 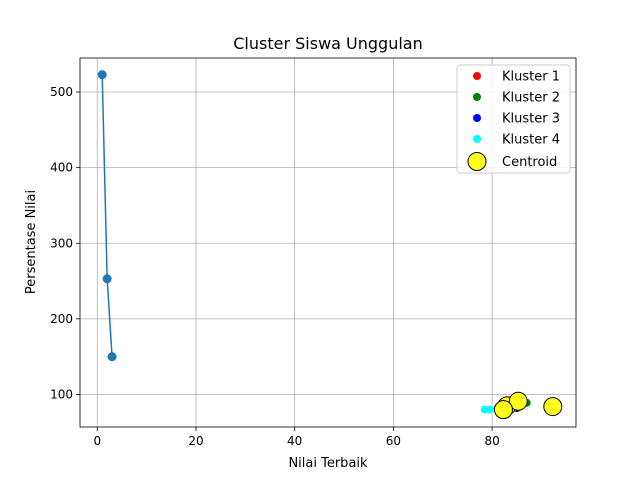 I want to click on x-tick-label: 40, so click(x=294, y=441).